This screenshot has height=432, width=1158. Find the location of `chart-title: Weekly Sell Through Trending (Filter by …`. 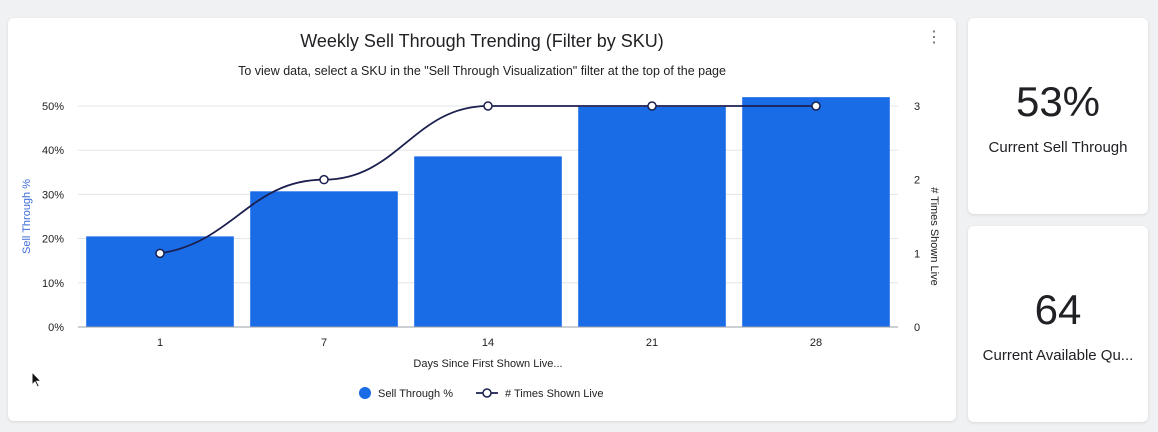

chart-title: Weekly Sell Through Trending (Filter by … is located at coordinates (482, 41).